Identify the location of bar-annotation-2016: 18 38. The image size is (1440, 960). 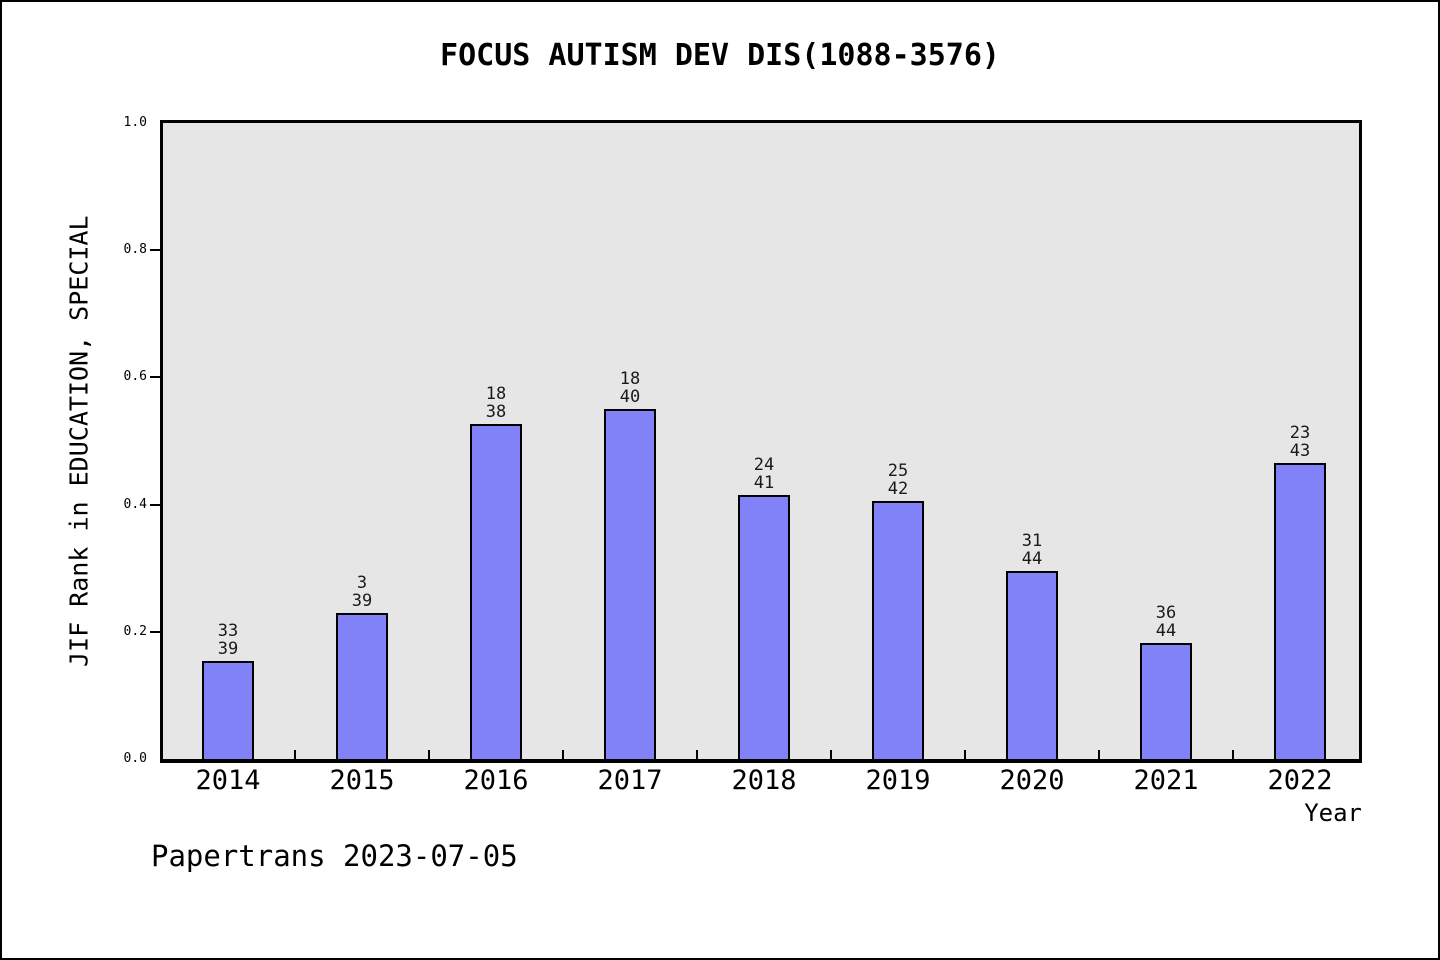
(496, 403).